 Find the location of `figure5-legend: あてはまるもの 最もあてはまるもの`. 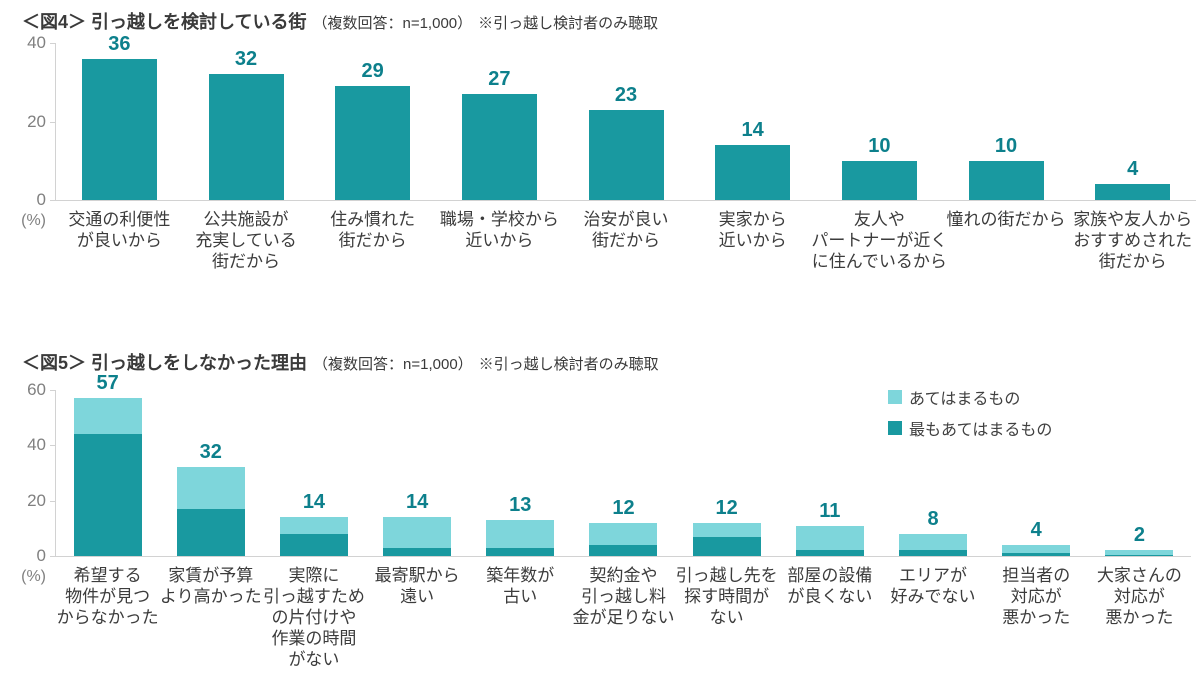

figure5-legend: あてはまるもの 最もあてはまるもの is located at coordinates (970, 412).